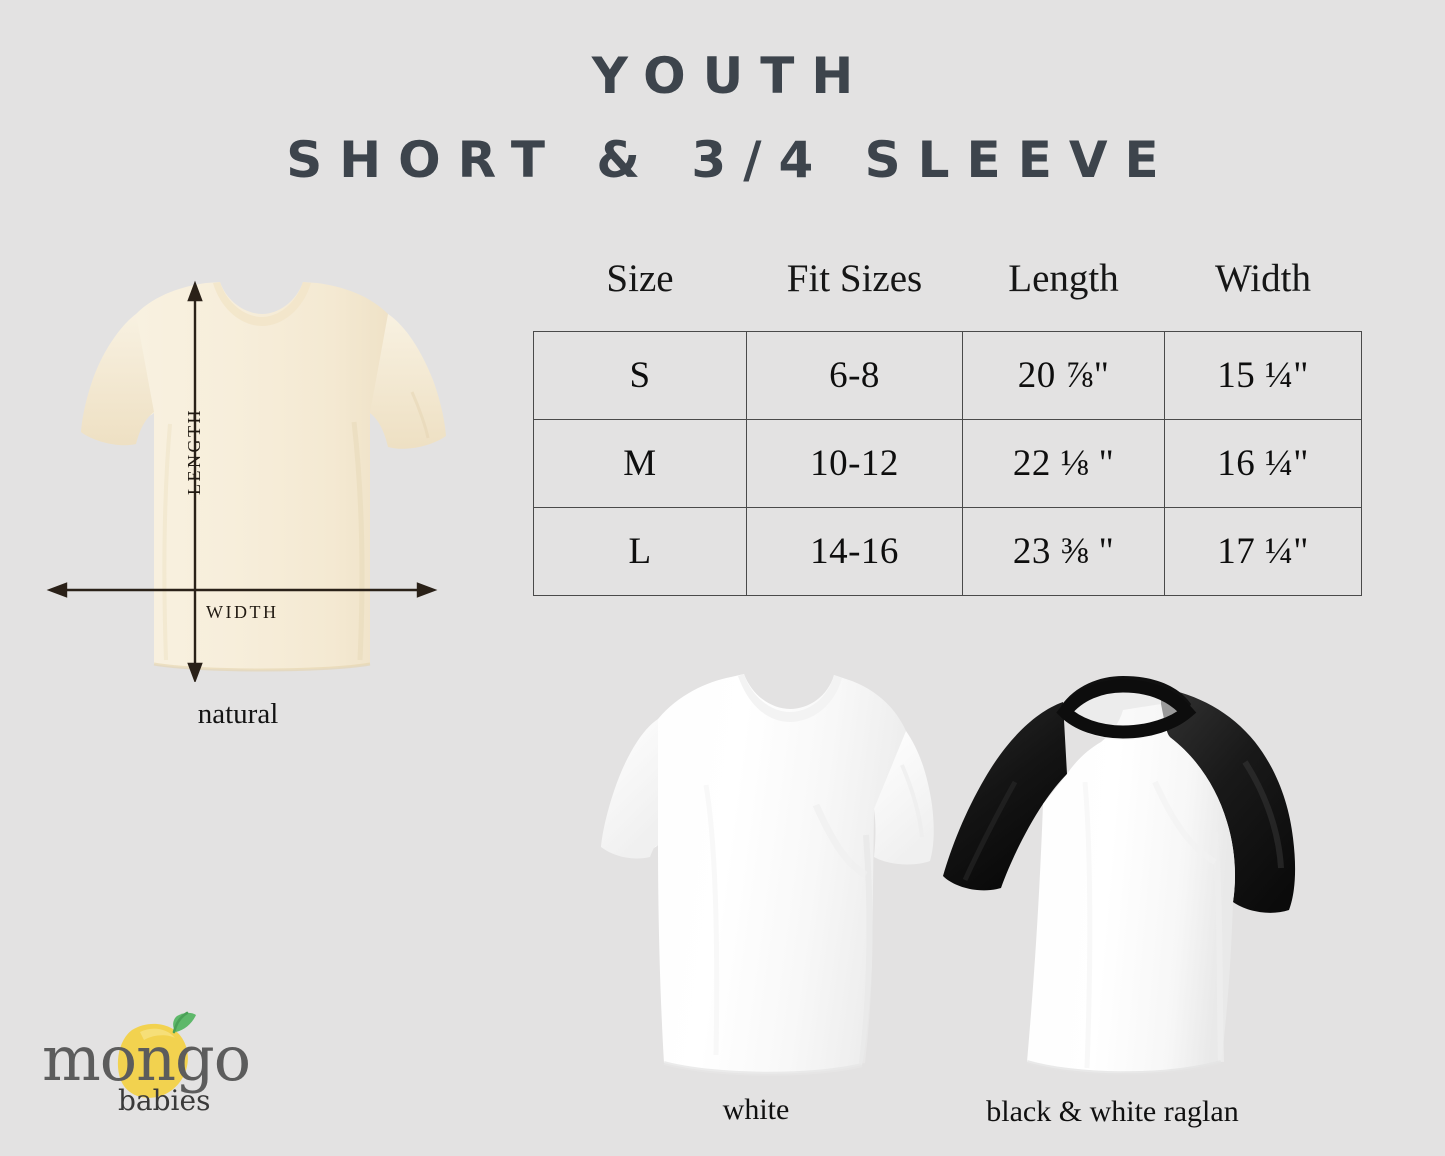 Image resolution: width=1445 pixels, height=1156 pixels. What do you see at coordinates (242, 612) in the screenshot?
I see `width-label: WIDTH` at bounding box center [242, 612].